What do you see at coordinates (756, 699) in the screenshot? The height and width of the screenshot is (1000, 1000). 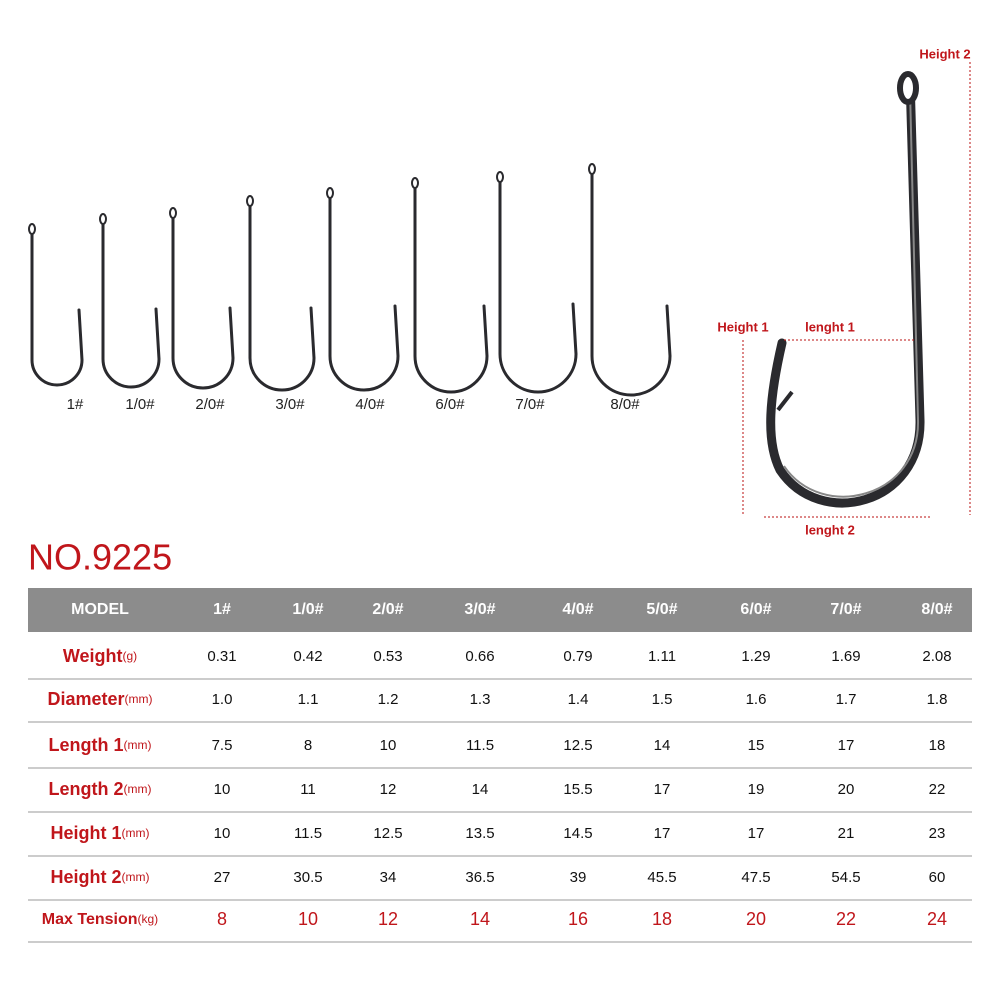 I see `cell: 1.6` at bounding box center [756, 699].